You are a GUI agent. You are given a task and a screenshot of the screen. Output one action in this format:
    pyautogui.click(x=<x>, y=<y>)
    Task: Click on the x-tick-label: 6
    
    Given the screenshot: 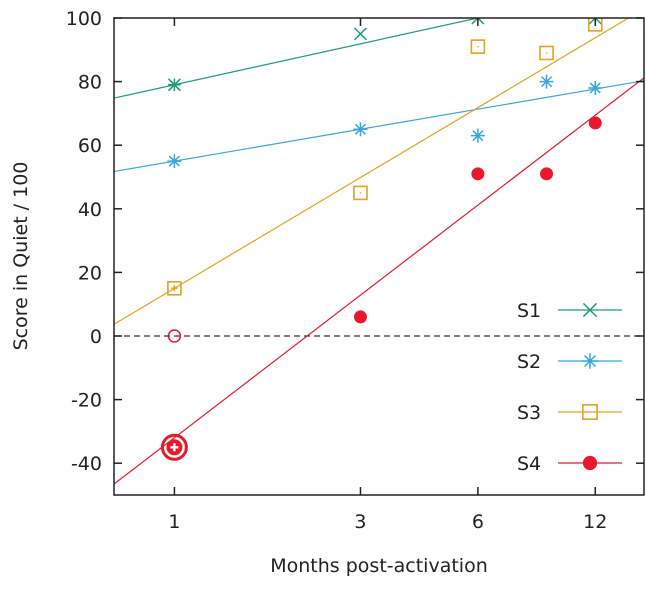 What is the action you would take?
    pyautogui.click(x=478, y=522)
    